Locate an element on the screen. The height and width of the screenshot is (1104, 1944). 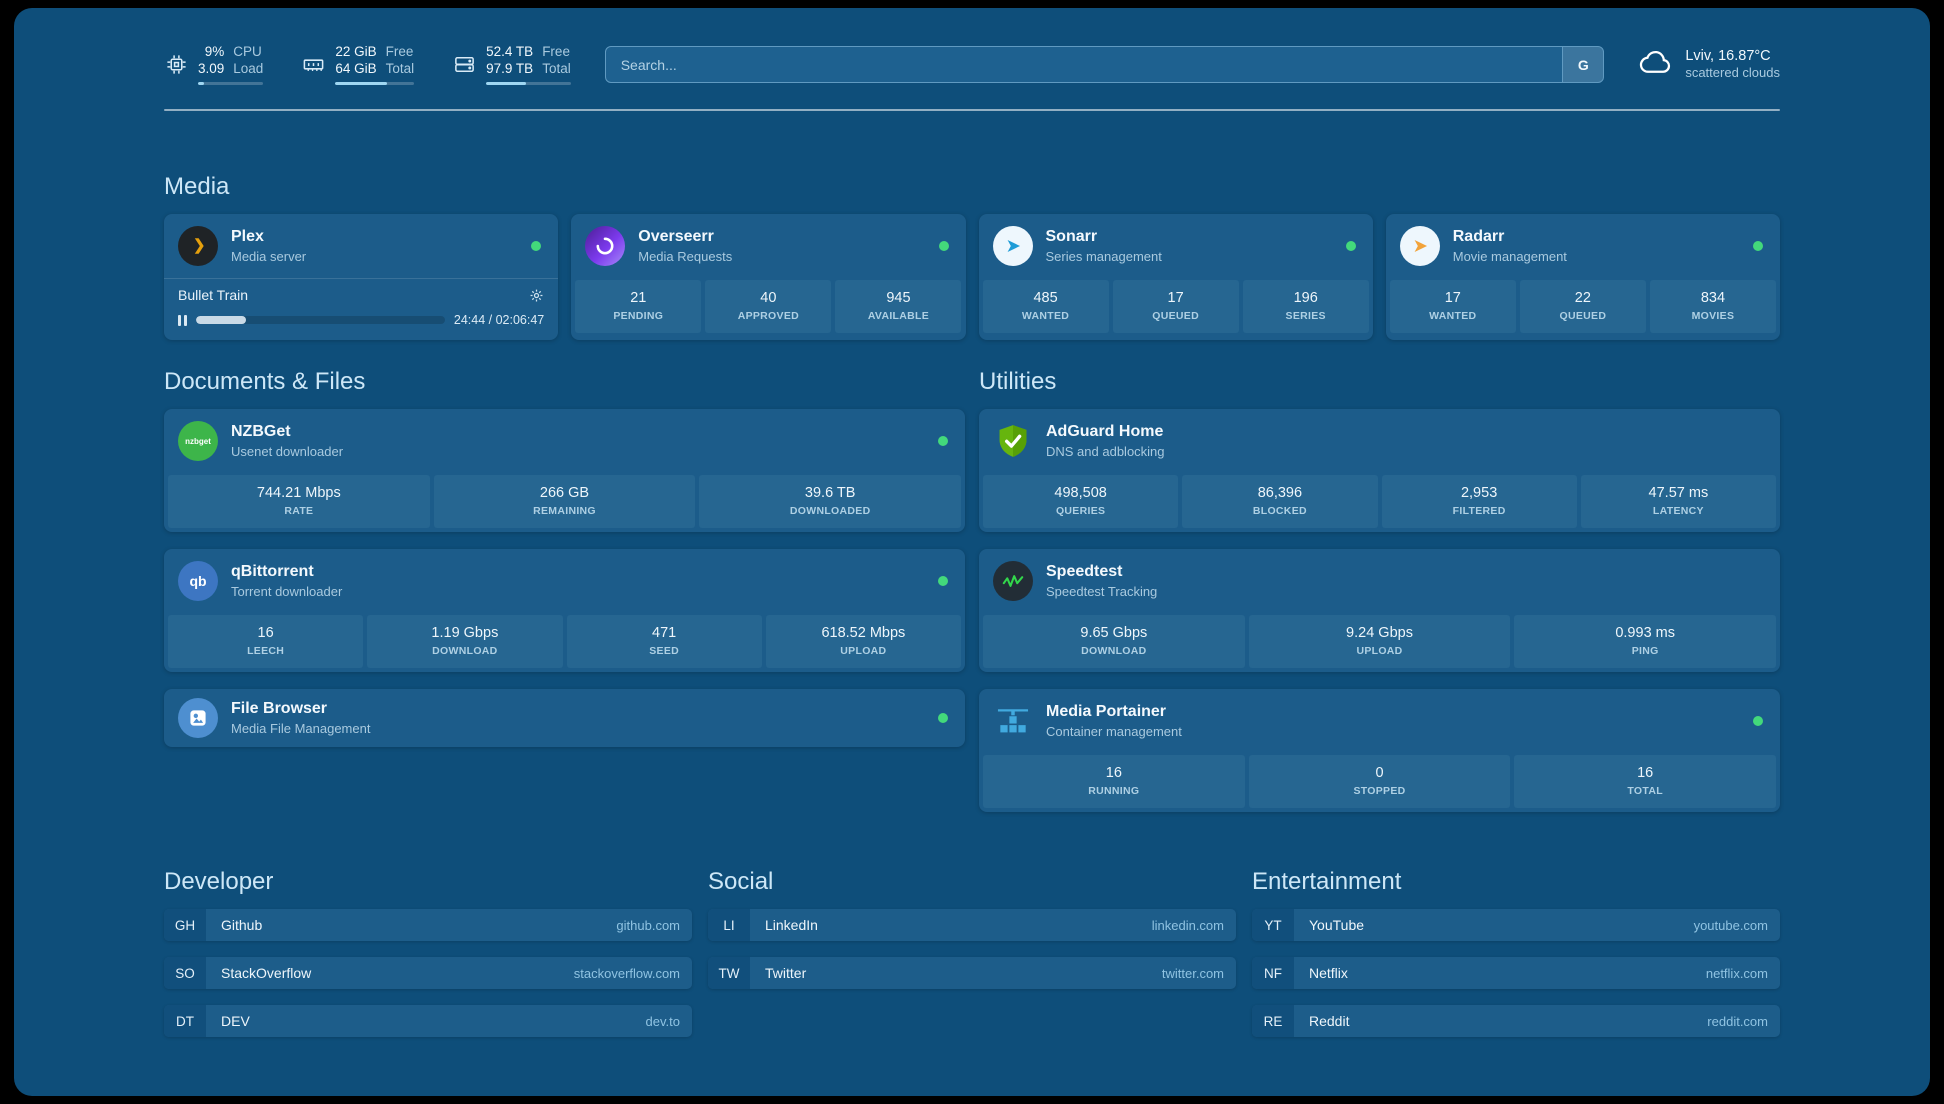
cpu-progressbar is located at coordinates (231, 83).